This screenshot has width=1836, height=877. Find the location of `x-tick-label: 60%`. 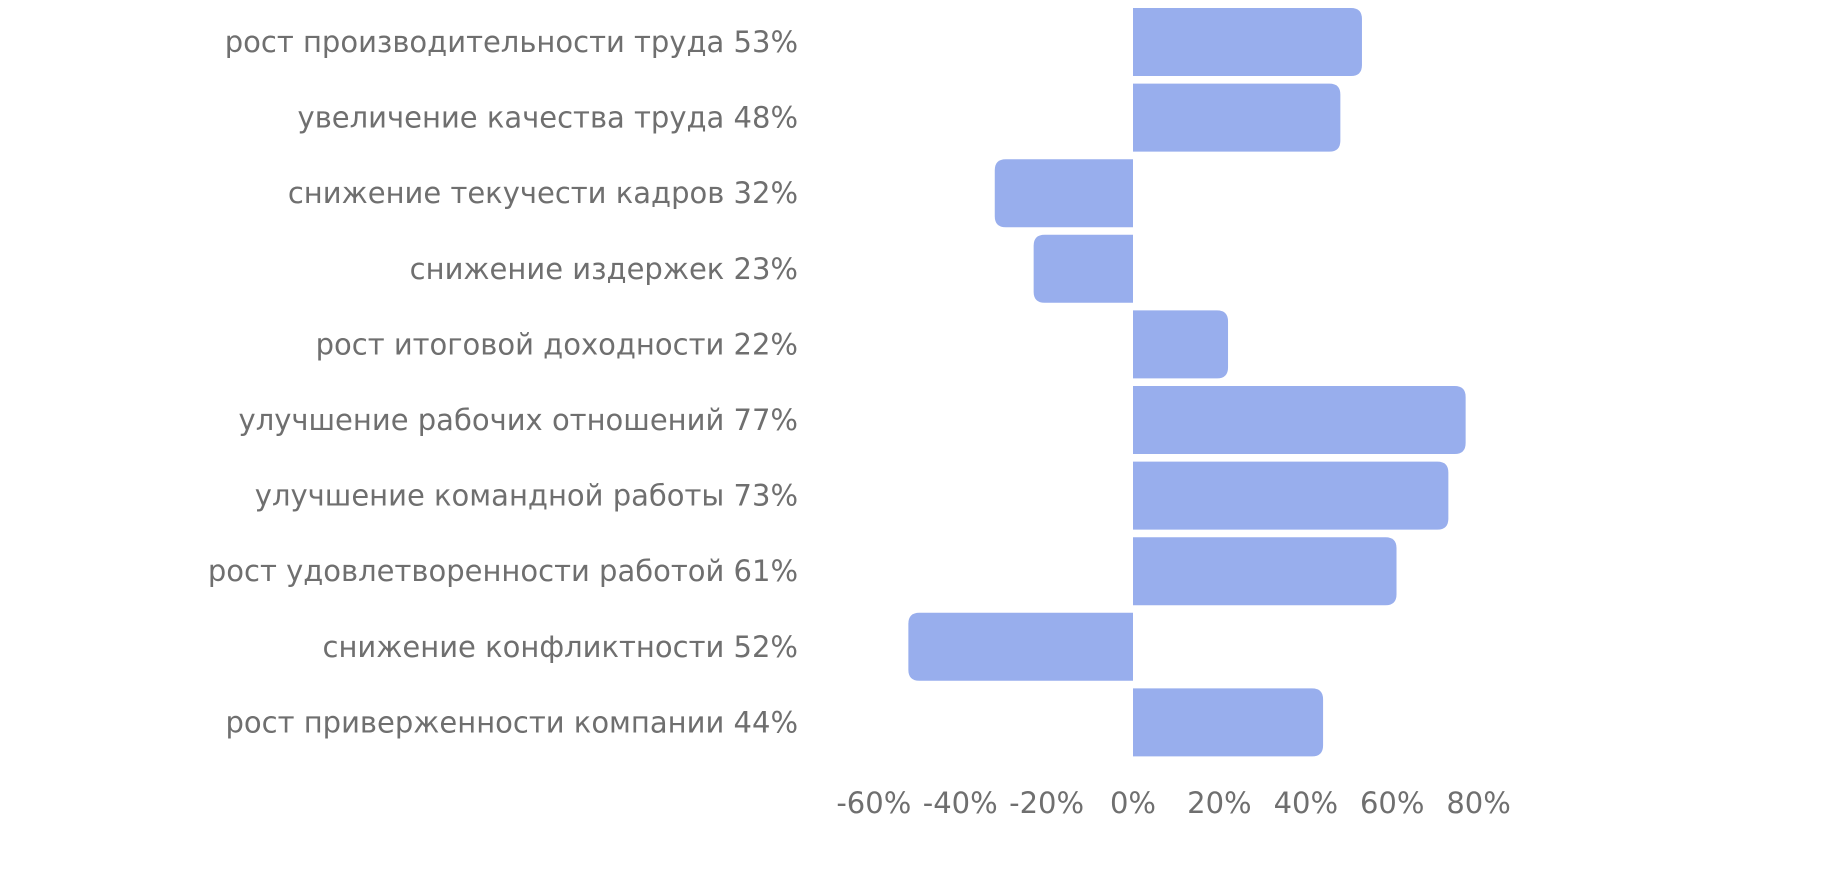

x-tick-label: 60% is located at coordinates (1392, 803).